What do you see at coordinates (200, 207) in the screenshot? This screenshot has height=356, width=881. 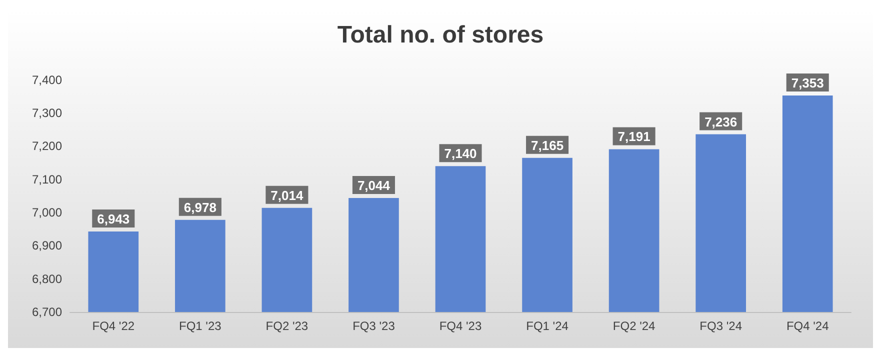 I see `data-label: 6,978` at bounding box center [200, 207].